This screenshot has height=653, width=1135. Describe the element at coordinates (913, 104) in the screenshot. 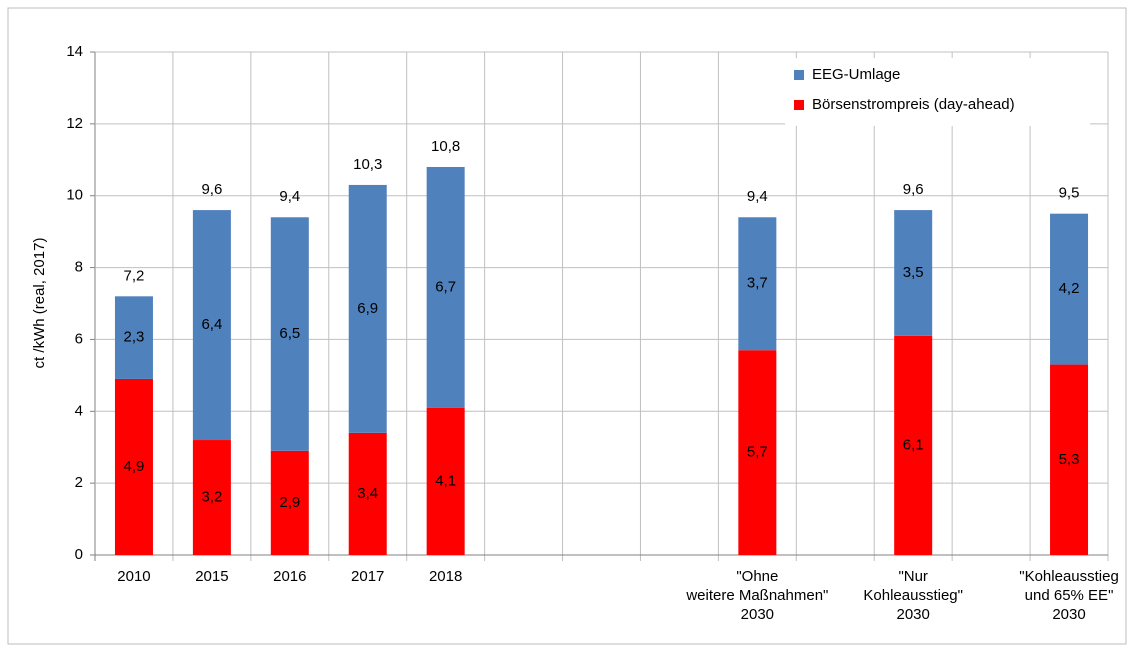

I see `legend-label: Börsenstrompreis (day-ahead)` at that location.